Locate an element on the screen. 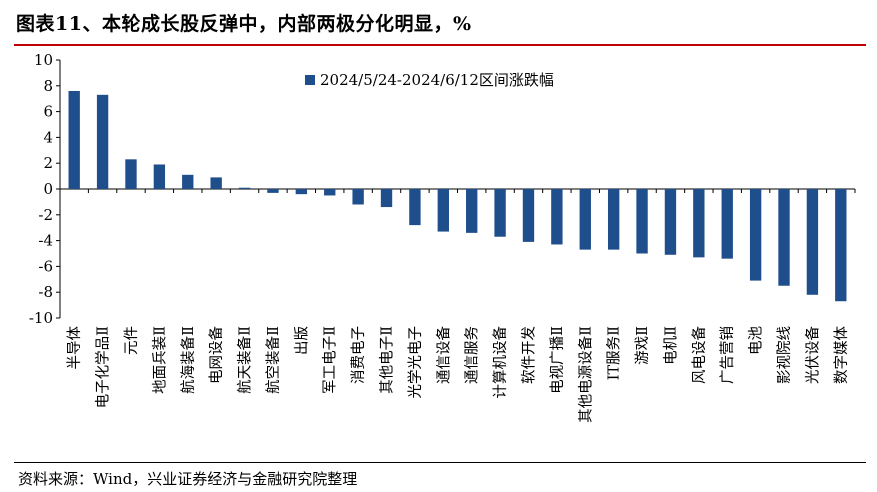 Image resolution: width=877 pixels, height=492 pixels. category-label: 电池 is located at coordinates (756, 340).